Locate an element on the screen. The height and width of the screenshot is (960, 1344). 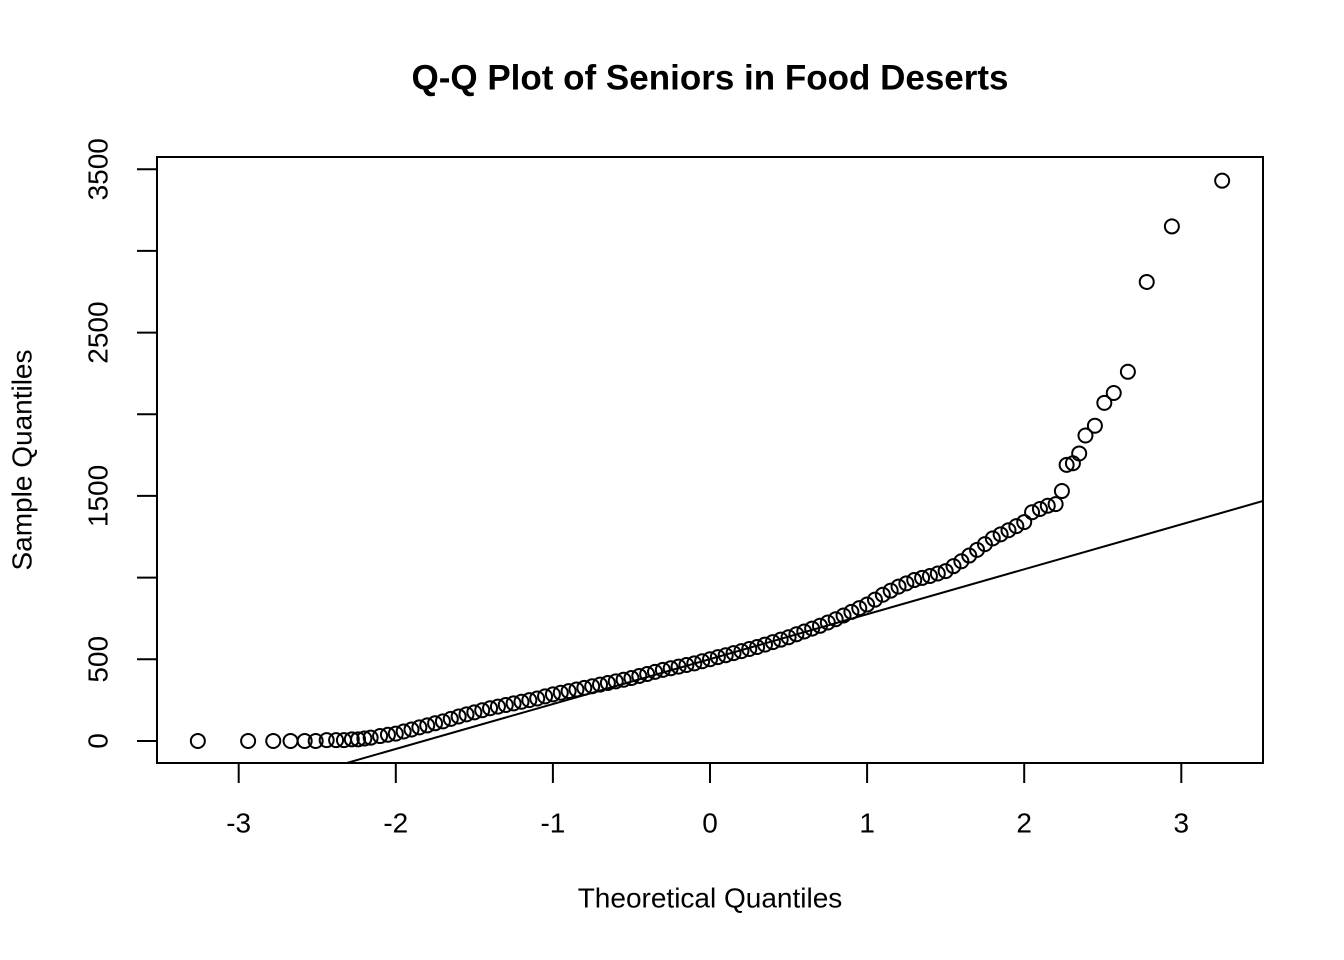
y-tick-label: 500 is located at coordinates (97, 659).